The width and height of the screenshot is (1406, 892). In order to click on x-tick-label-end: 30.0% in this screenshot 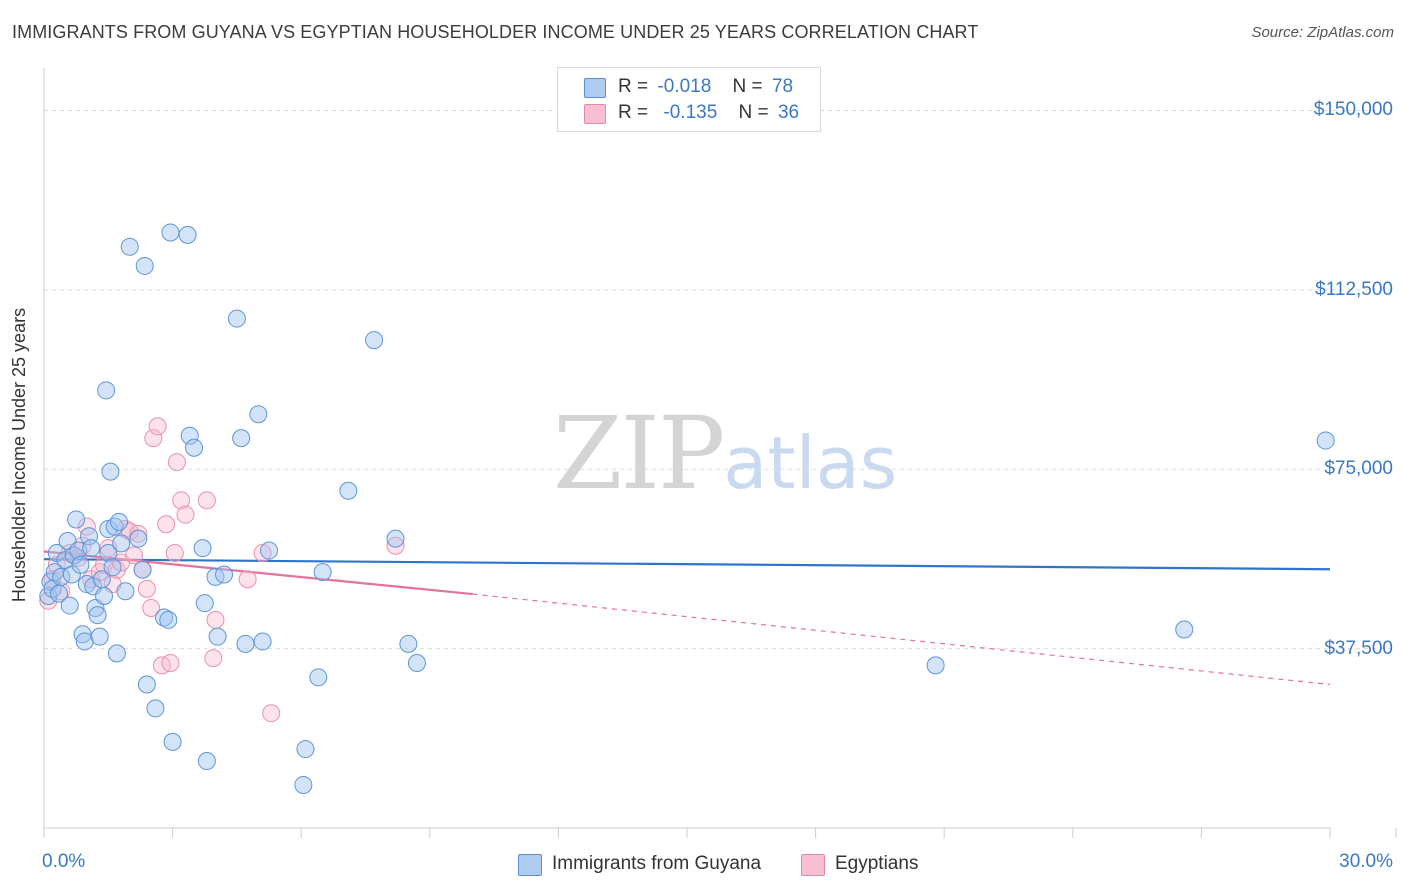, I will do `click(1366, 861)`.